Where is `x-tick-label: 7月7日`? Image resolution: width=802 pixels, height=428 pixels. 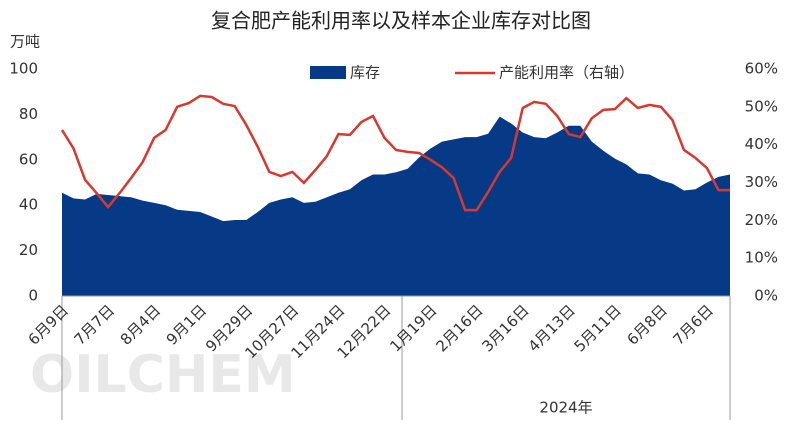
x-tick-label: 7月7日 is located at coordinates (94, 324).